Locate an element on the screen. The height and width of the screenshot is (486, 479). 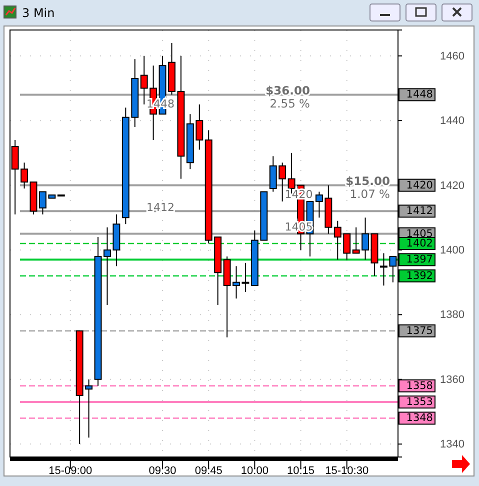
y-tick-label: 1340 is located at coordinates (452, 444).